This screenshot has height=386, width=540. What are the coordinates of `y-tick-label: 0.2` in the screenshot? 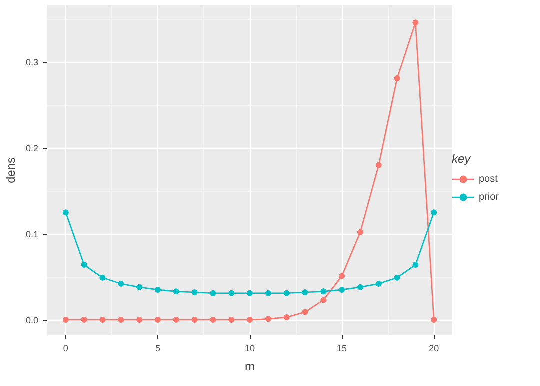 It's located at (32, 149).